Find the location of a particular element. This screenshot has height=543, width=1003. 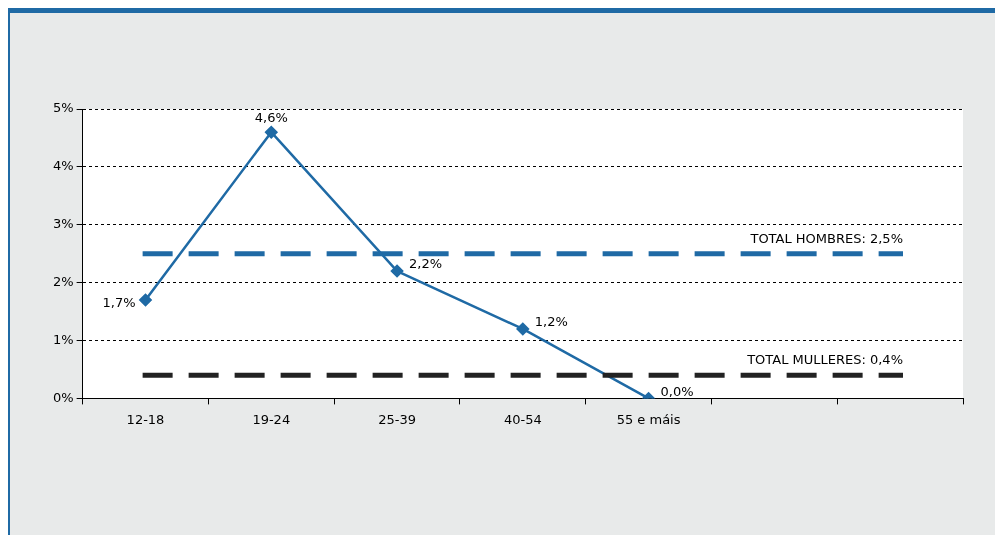

data-label: 1,7% is located at coordinates (119, 303).